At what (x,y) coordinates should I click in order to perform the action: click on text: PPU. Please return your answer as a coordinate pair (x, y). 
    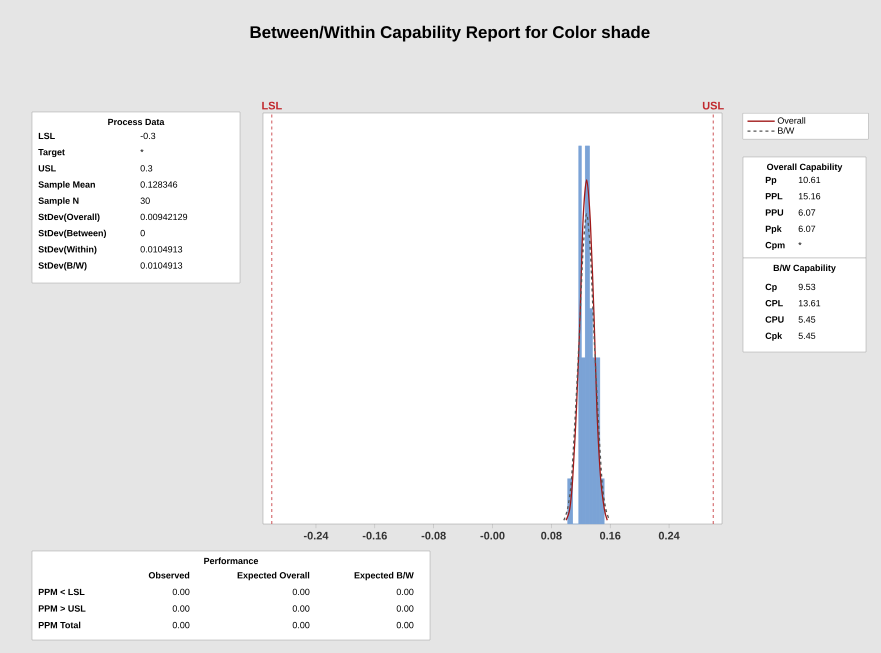
    Looking at the image, I should click on (775, 212).